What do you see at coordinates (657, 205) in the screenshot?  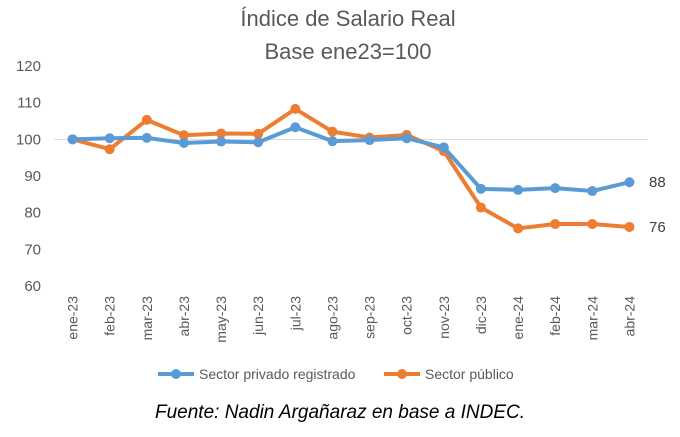 I see `end-labels: 88 76` at bounding box center [657, 205].